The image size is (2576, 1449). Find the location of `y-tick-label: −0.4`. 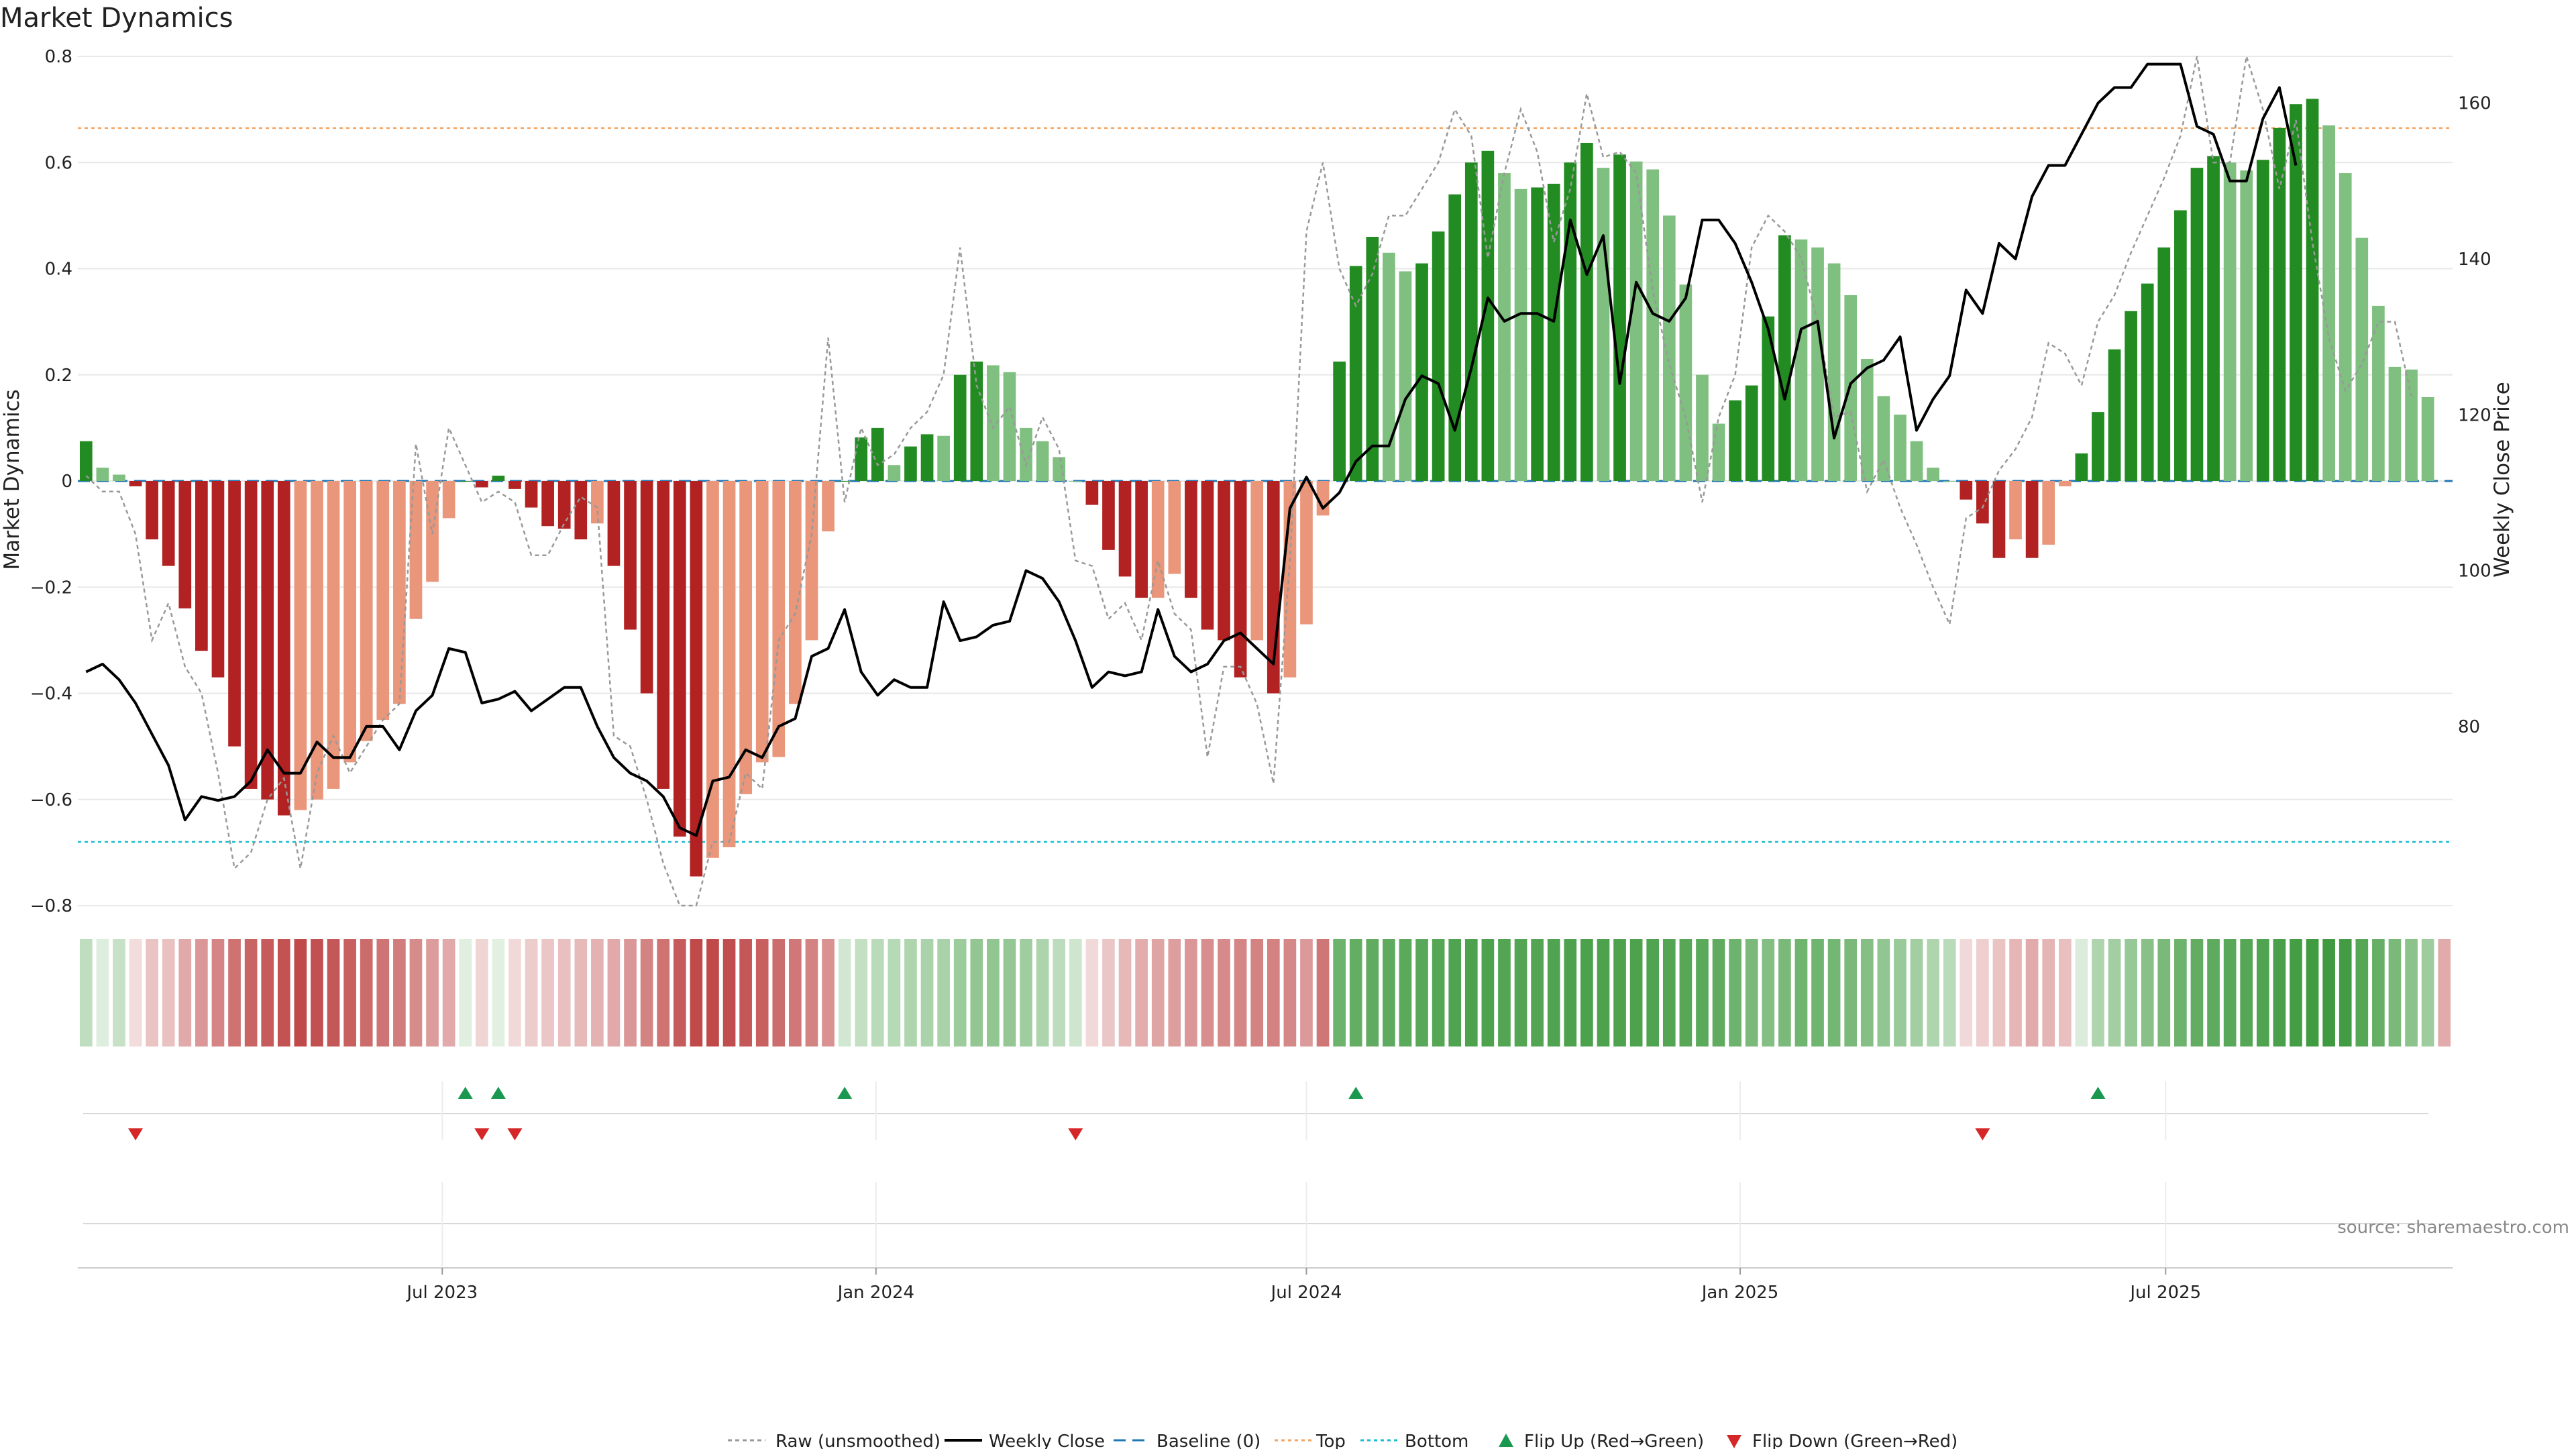

y-tick-label: −0.4 is located at coordinates (51, 694).